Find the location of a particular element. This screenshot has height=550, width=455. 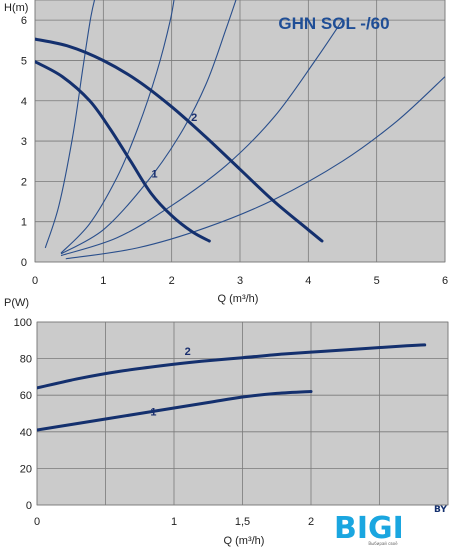

x-tick-label: 3 is located at coordinates (240, 281).